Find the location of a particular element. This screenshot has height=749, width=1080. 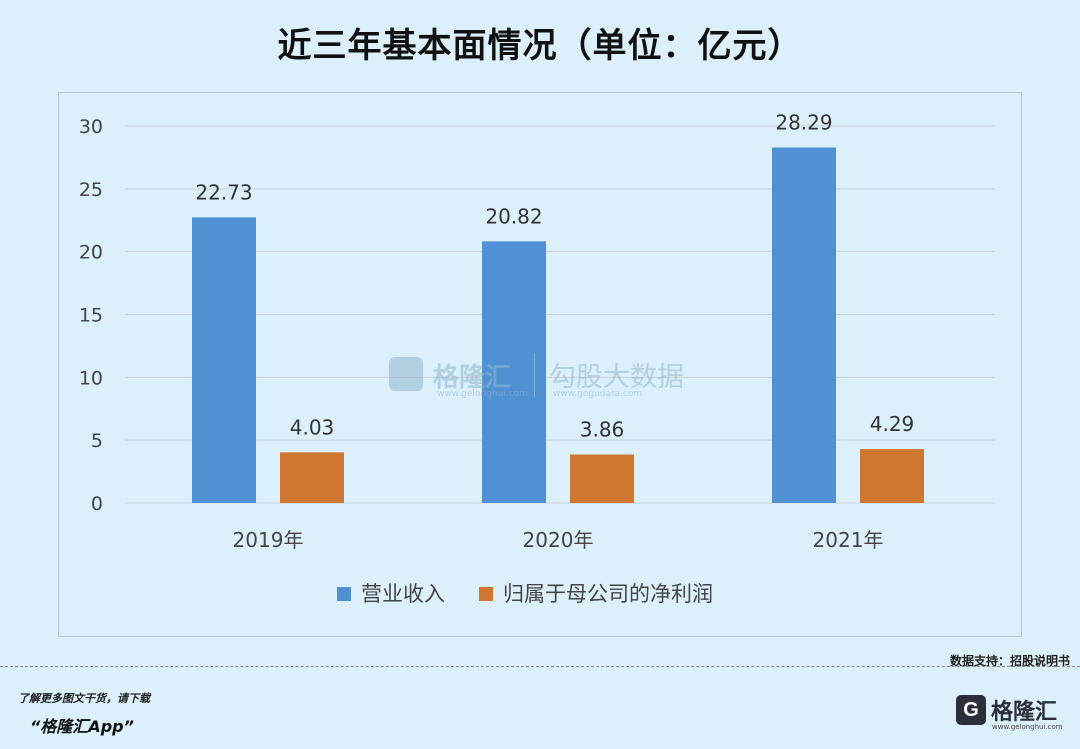

y-tick-label: 25 is located at coordinates (91, 190).